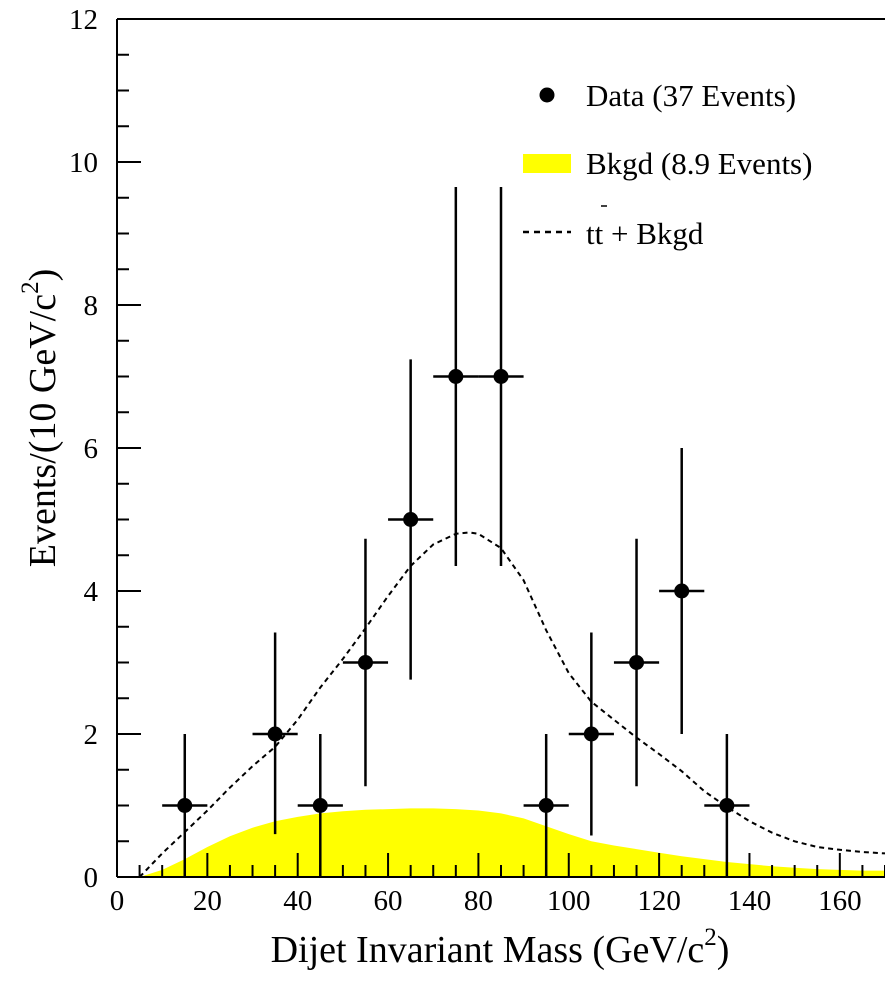 This screenshot has width=885, height=983. I want to click on x-axis-title: Dijet Invariant Mass (GeV/c2), so click(500, 947).